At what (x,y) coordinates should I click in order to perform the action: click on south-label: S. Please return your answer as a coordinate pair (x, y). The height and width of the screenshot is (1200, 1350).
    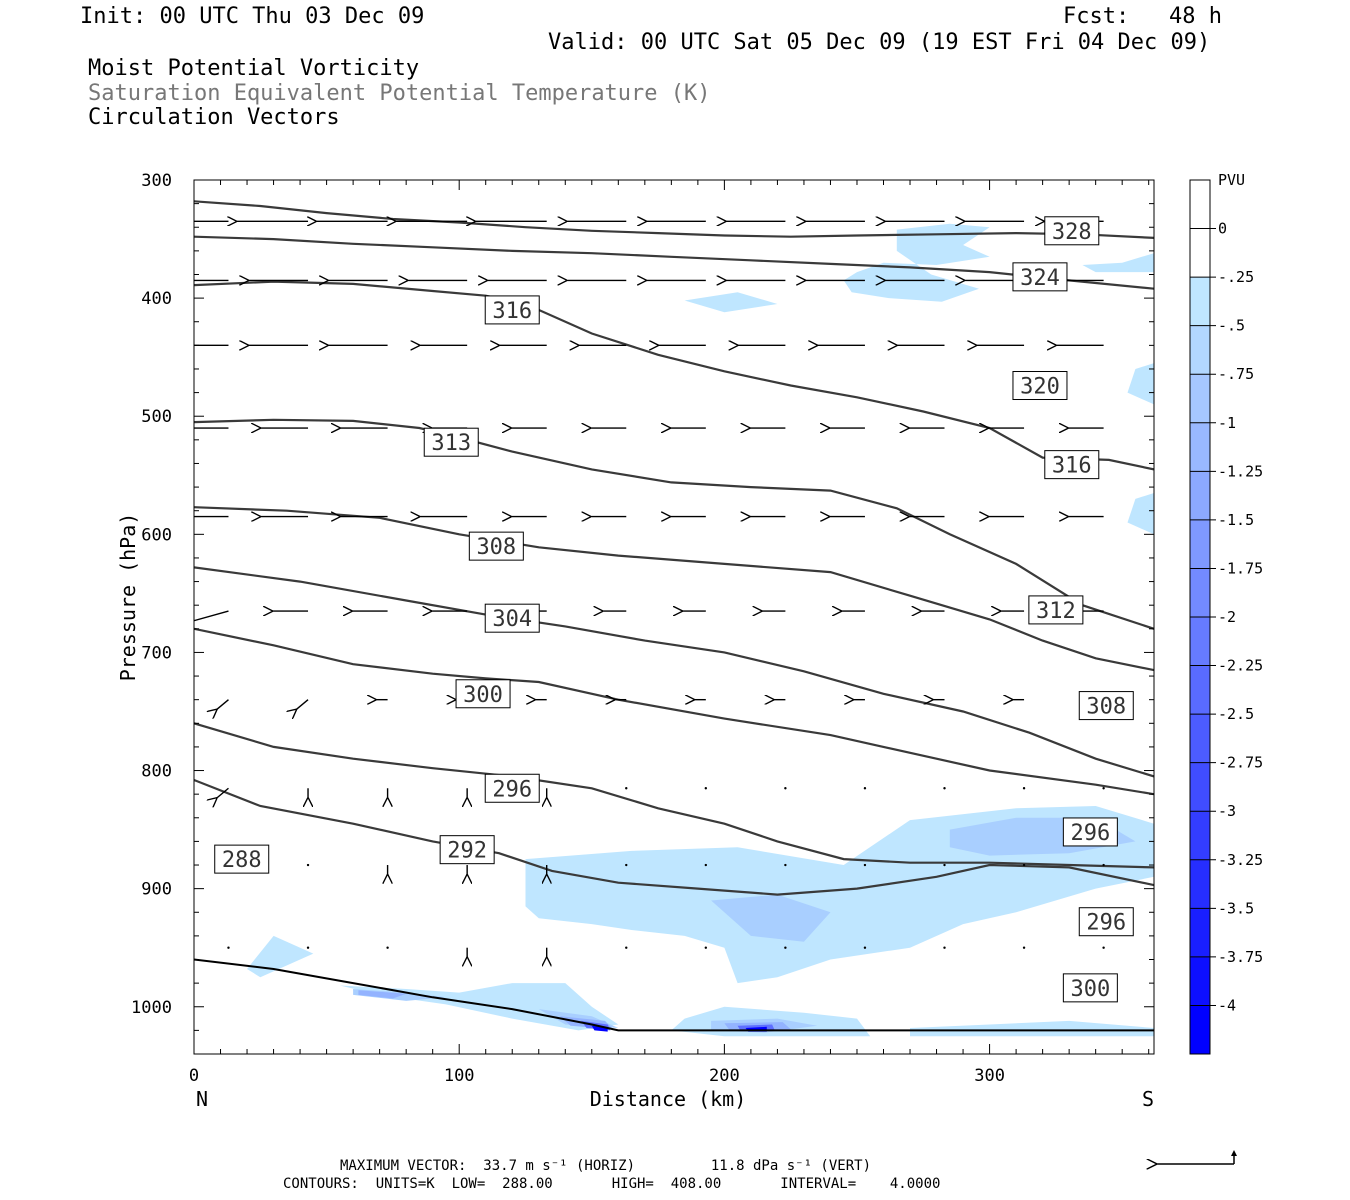
    Looking at the image, I should click on (1148, 1099).